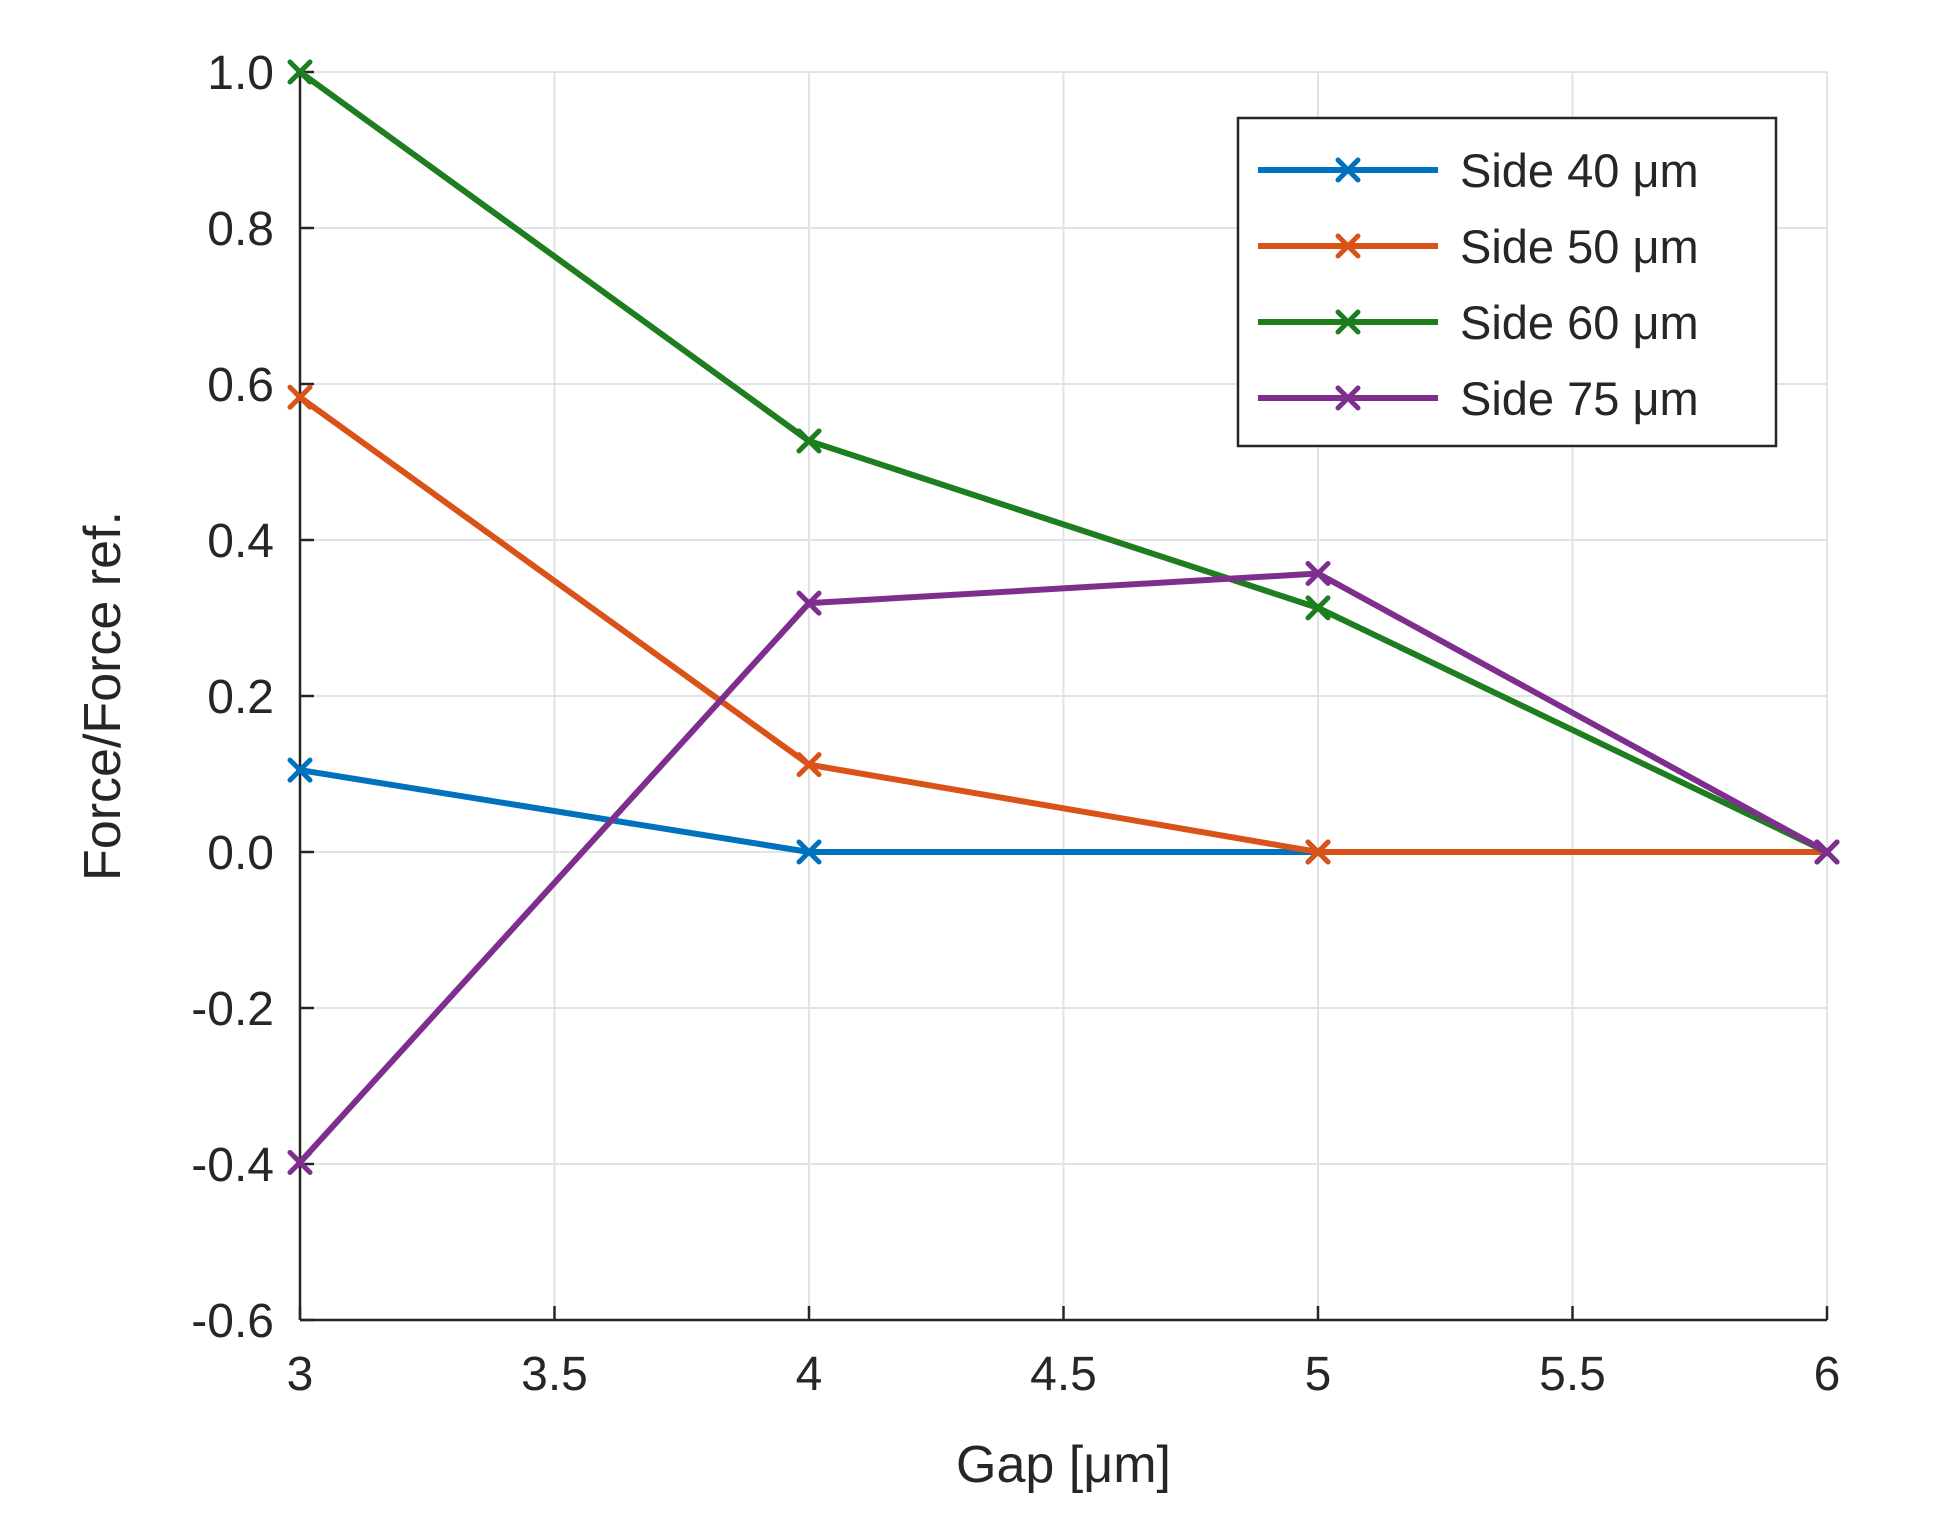  I want to click on legend-label: Side 60 μm, so click(1579, 322).